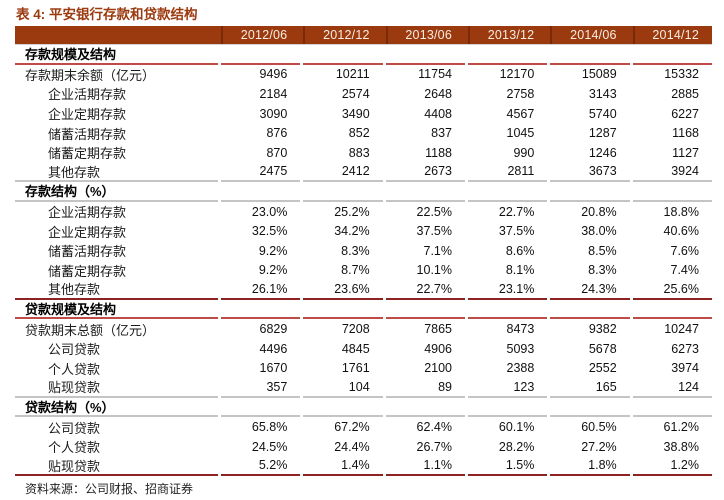 The height and width of the screenshot is (500, 724). I want to click on cell-value: 10247, so click(681, 329).